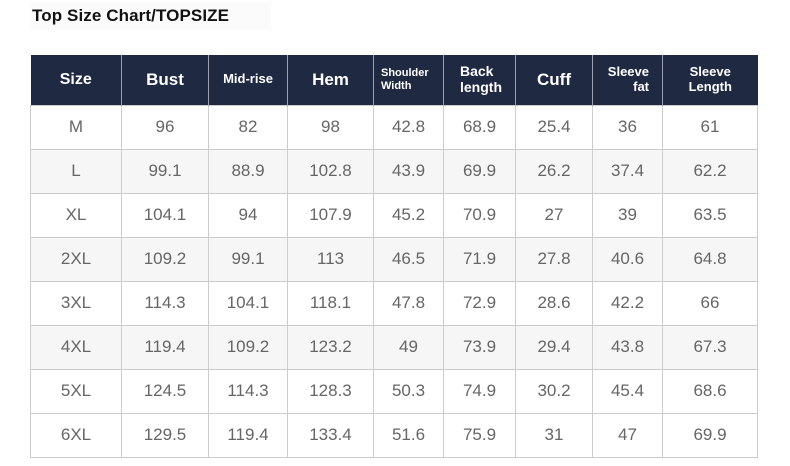  I want to click on value-cell: 47.8, so click(408, 303).